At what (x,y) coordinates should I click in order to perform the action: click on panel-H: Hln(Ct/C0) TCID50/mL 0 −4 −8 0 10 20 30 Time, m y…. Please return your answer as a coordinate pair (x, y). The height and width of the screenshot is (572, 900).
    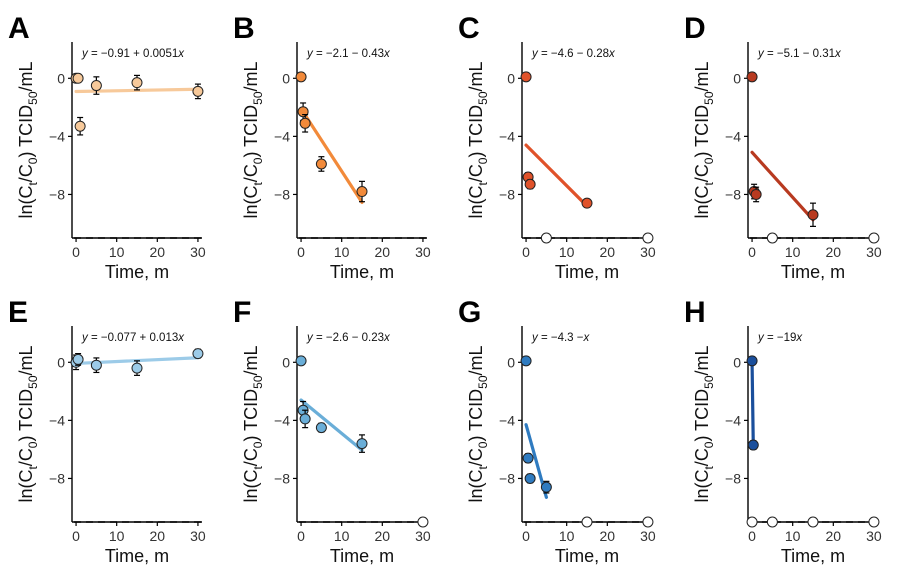
    Looking at the image, I should click on (783, 431).